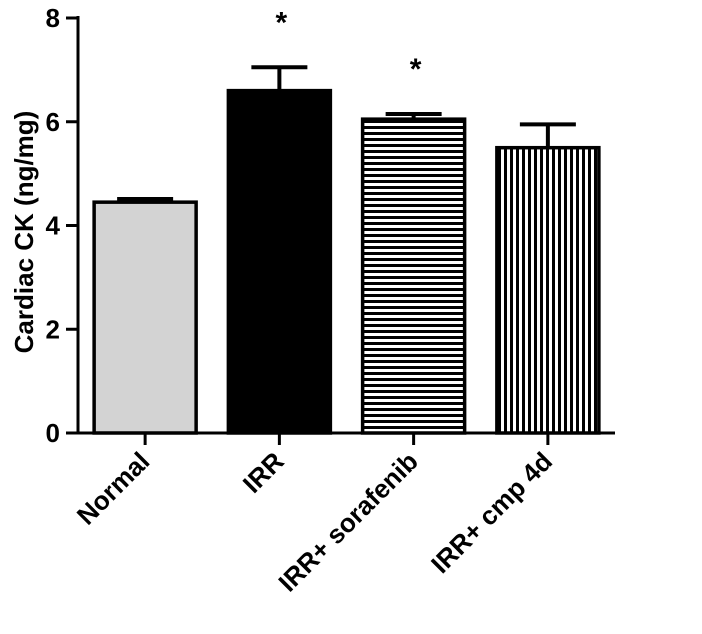 The width and height of the screenshot is (702, 634). Describe the element at coordinates (24, 232) in the screenshot. I see `y-axis-label: Cardiac CK (ng/mg)` at that location.